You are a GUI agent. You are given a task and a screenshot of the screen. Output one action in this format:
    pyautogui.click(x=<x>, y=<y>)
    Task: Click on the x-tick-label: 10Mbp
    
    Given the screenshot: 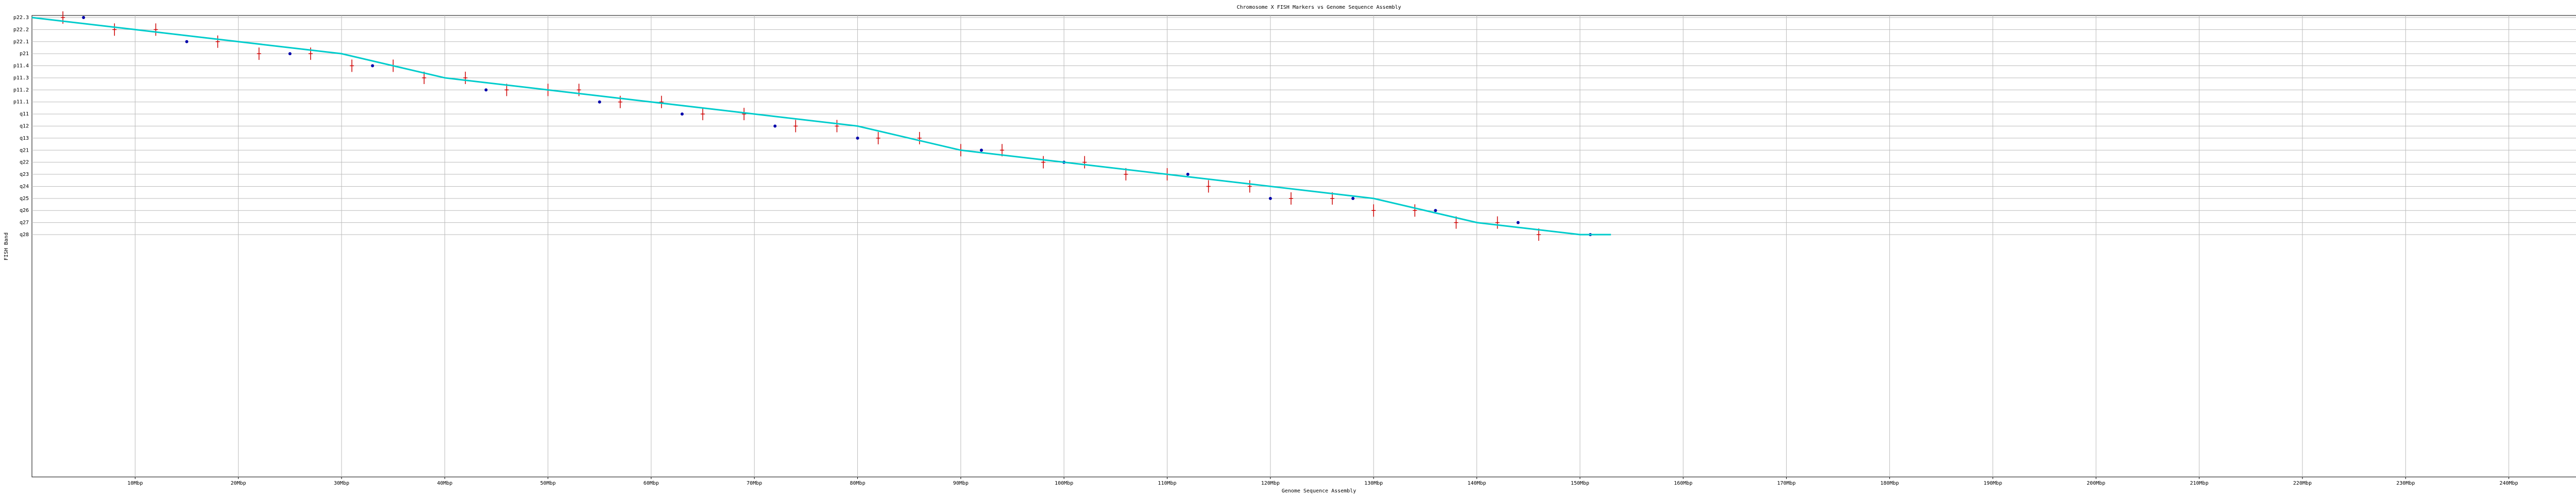 What is the action you would take?
    pyautogui.click(x=135, y=483)
    